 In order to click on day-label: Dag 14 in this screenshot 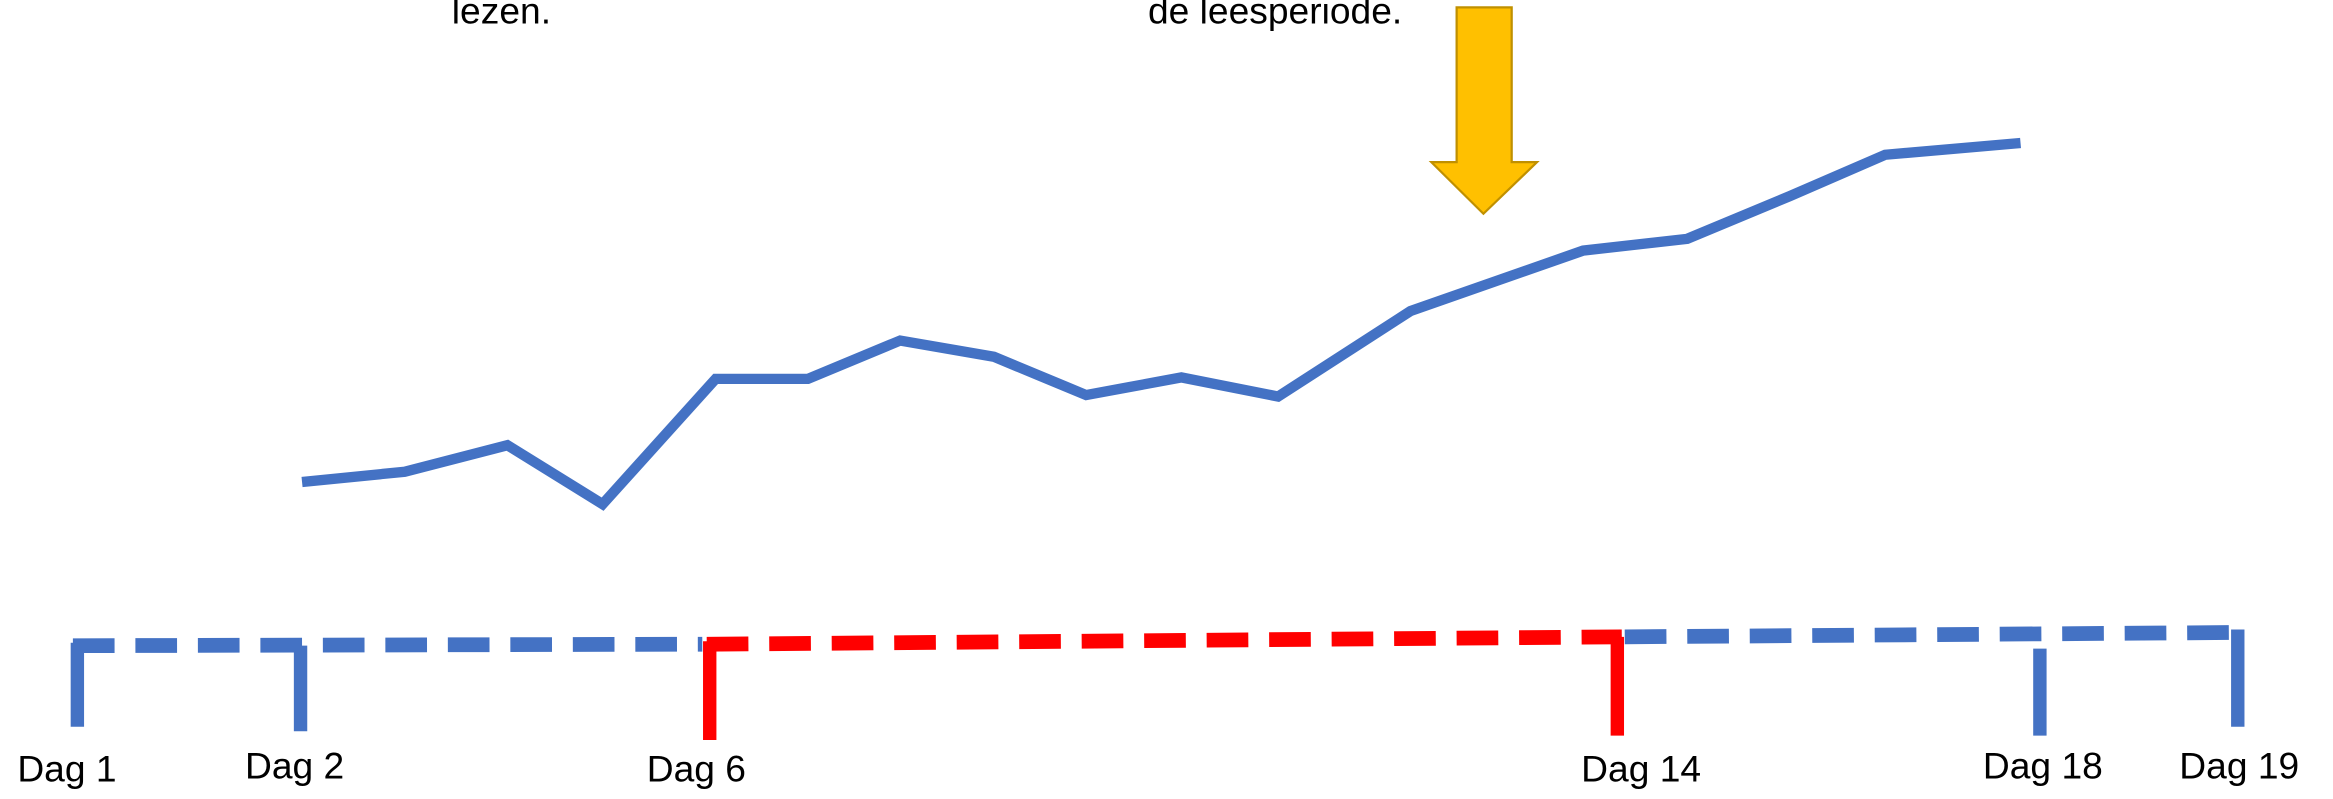, I will do `click(1641, 768)`.